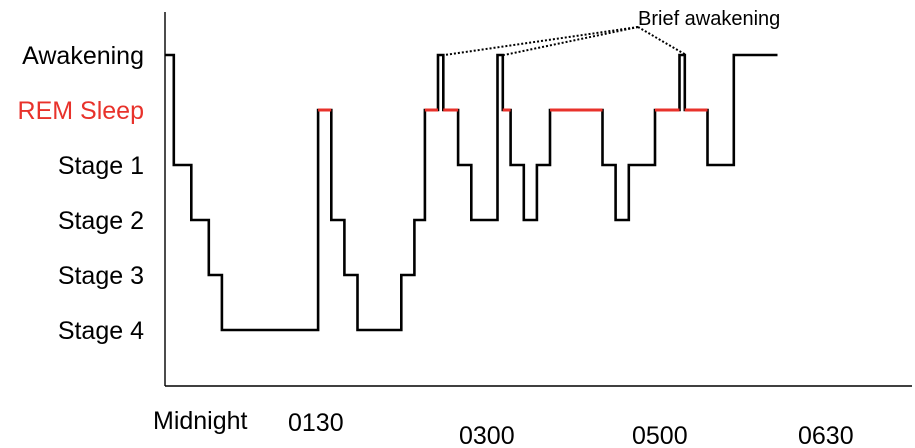  What do you see at coordinates (83, 56) in the screenshot?
I see `y-tick-label: Awakening` at bounding box center [83, 56].